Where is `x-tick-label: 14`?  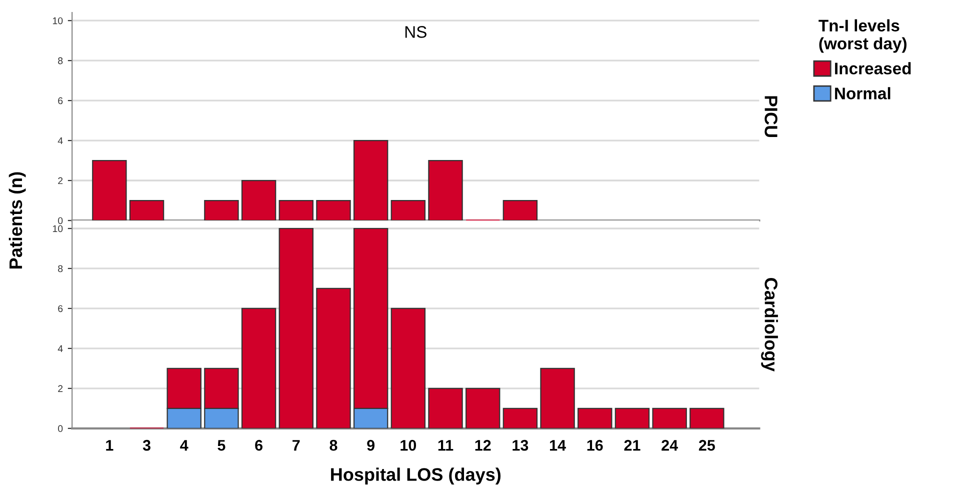
x-tick-label: 14 is located at coordinates (558, 445).